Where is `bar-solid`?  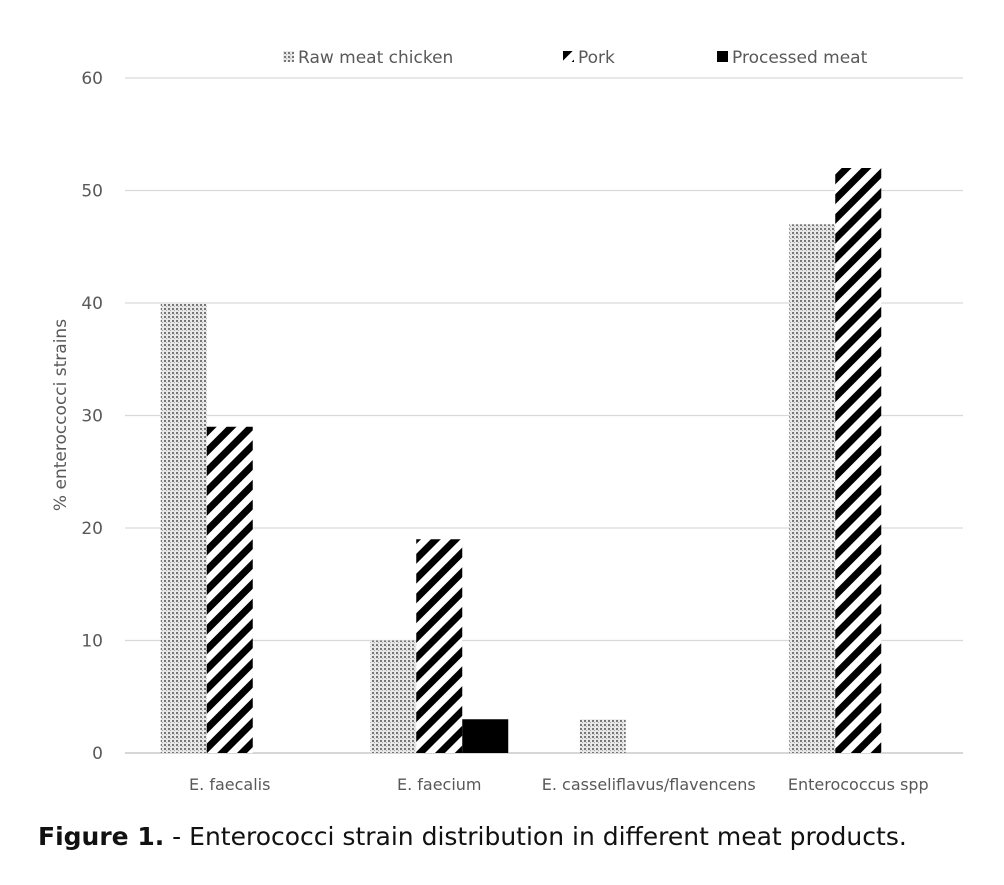
bar-solid is located at coordinates (485, 736).